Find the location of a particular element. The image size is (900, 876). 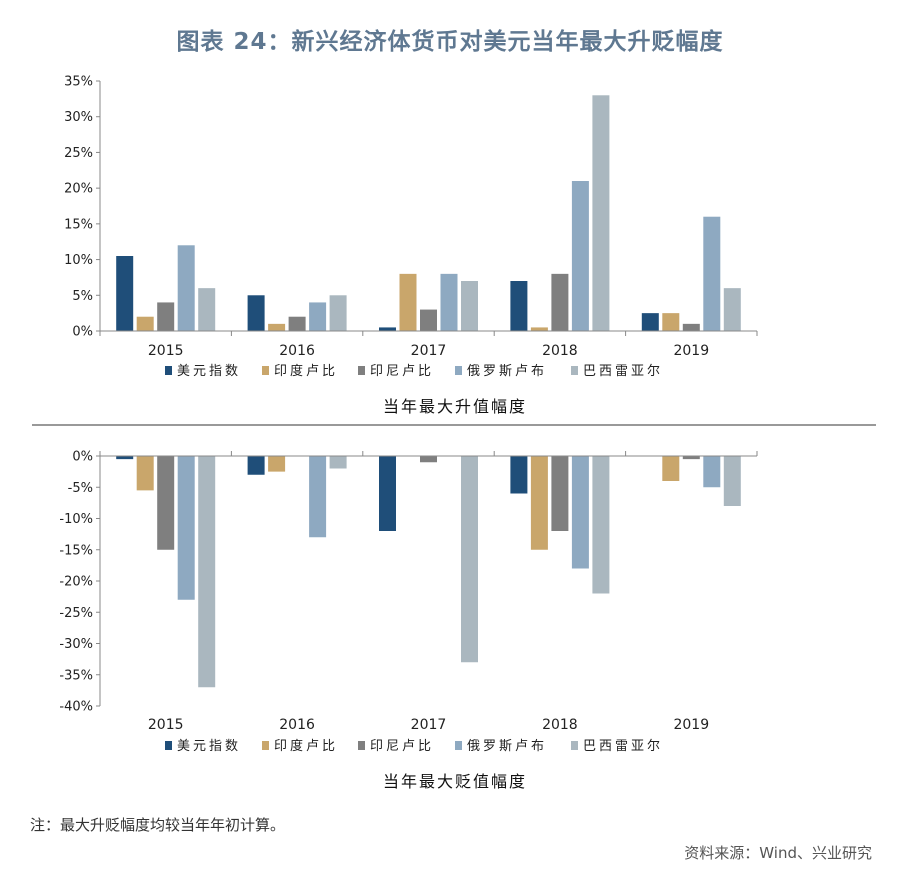

main-title: 图表 24：新兴经济体货币对美元当年最大升贬幅度 is located at coordinates (450, 42).